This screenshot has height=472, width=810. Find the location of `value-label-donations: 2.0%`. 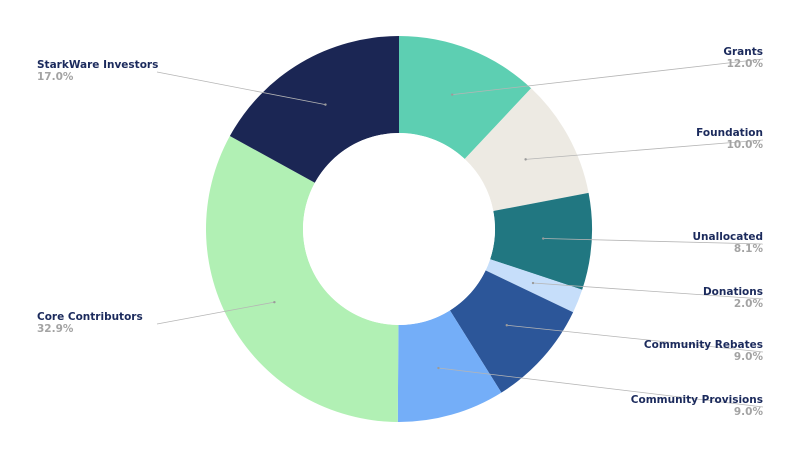

value-label-donations: 2.0% is located at coordinates (749, 304).